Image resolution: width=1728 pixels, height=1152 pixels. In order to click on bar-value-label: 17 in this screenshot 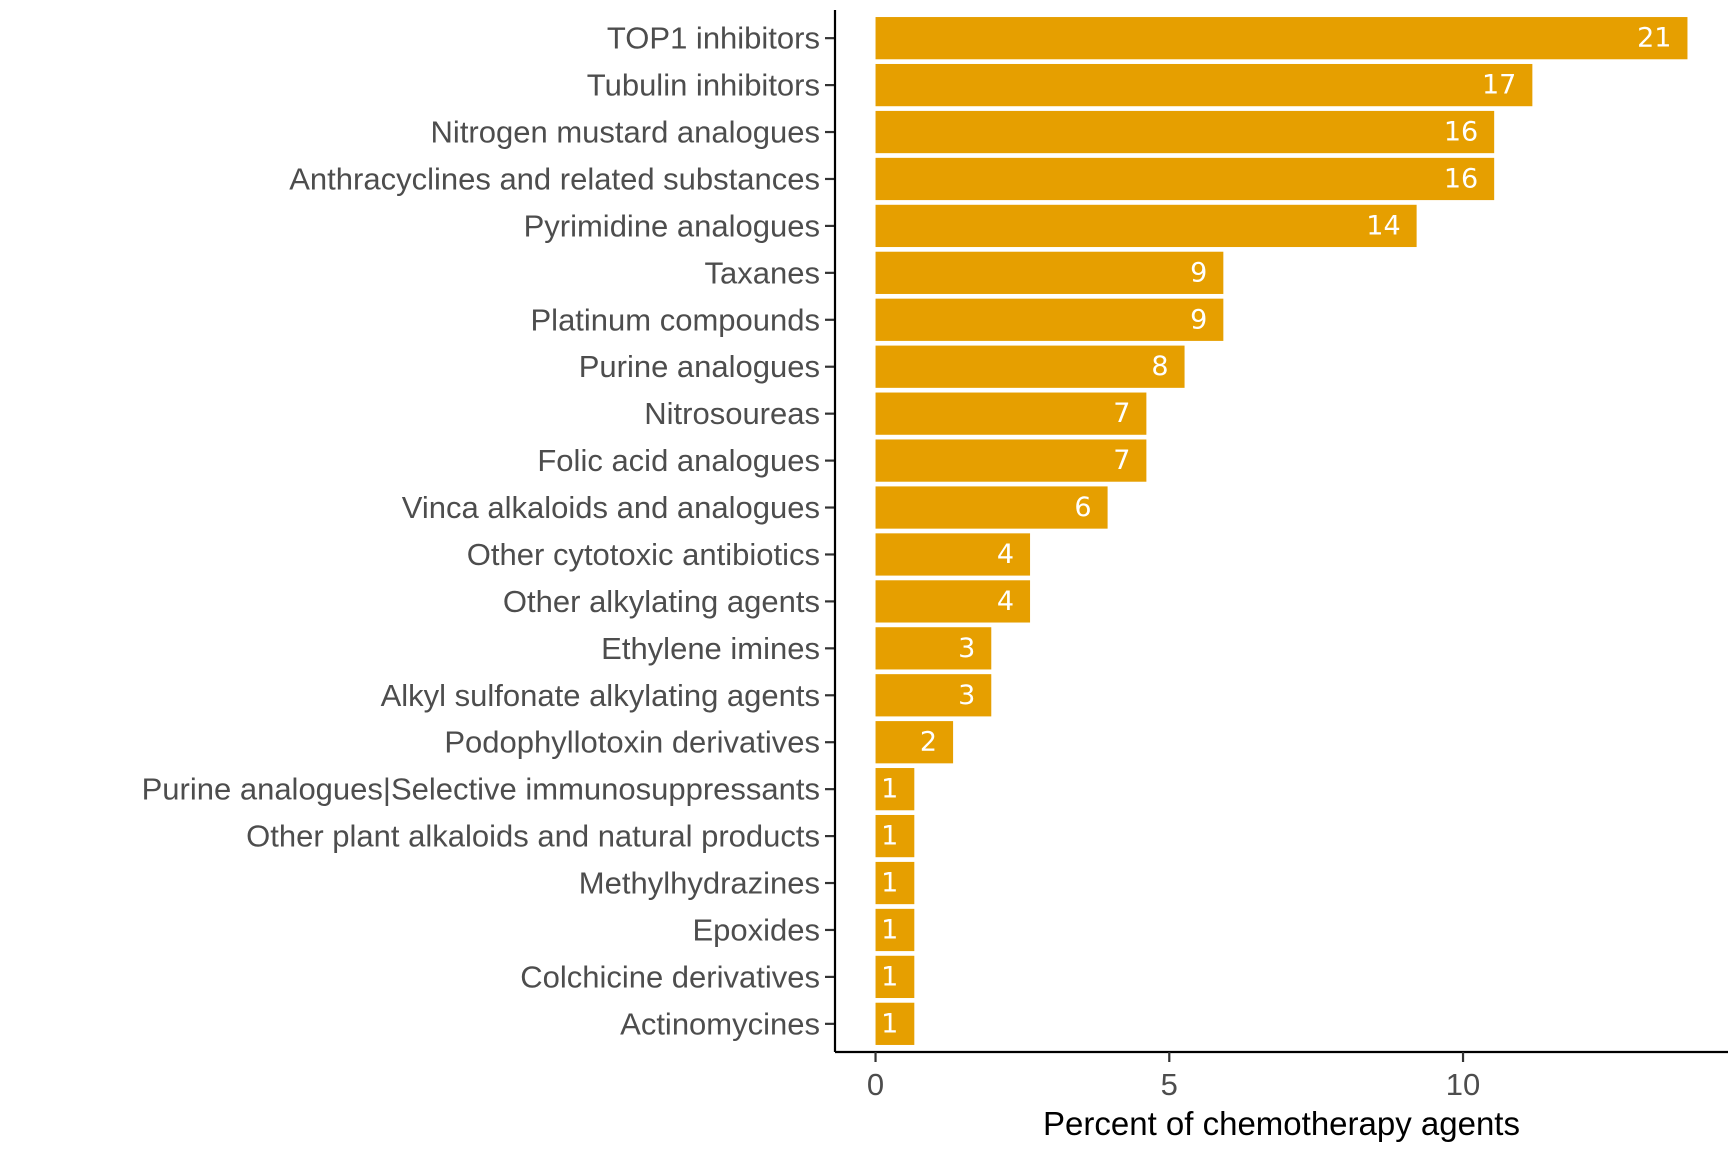, I will do `click(1499, 85)`.